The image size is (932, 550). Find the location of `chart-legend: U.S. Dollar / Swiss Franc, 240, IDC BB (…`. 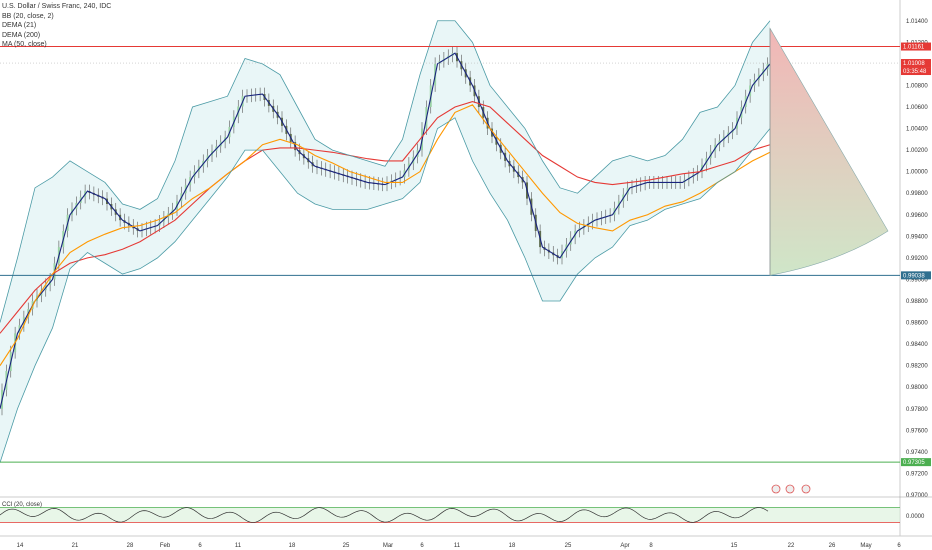

chart-legend: U.S. Dollar / Swiss Franc, 240, IDC BB (… is located at coordinates (56, 26).